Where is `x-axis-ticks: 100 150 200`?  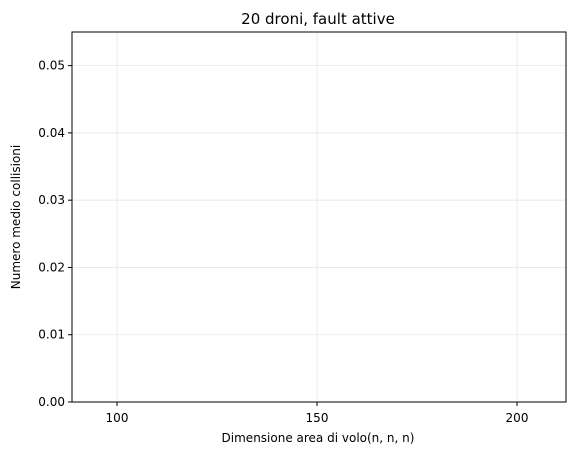
x-axis-ticks: 100 150 200 is located at coordinates (317, 413).